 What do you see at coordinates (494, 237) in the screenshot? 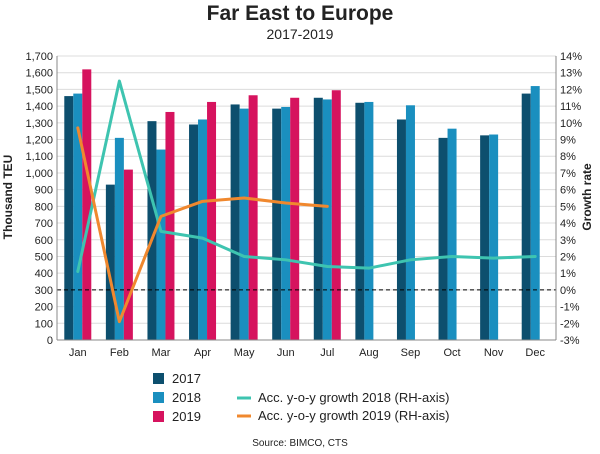
I see `bar-2018-Nov` at bounding box center [494, 237].